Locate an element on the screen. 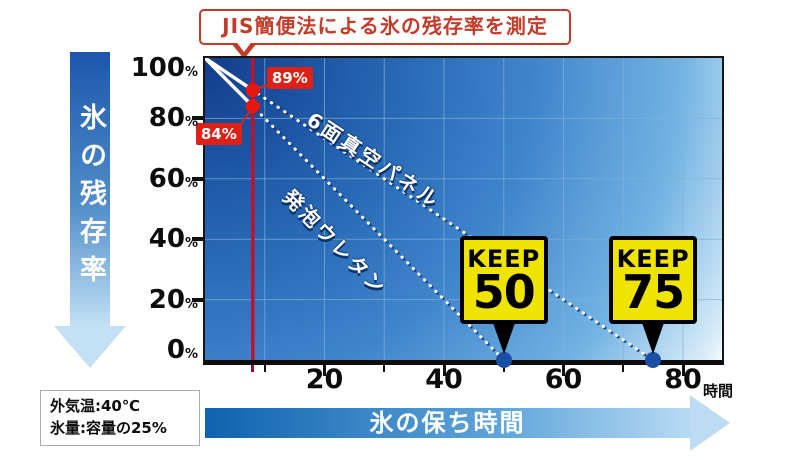  callout-89-percent: 89% is located at coordinates (289, 78).